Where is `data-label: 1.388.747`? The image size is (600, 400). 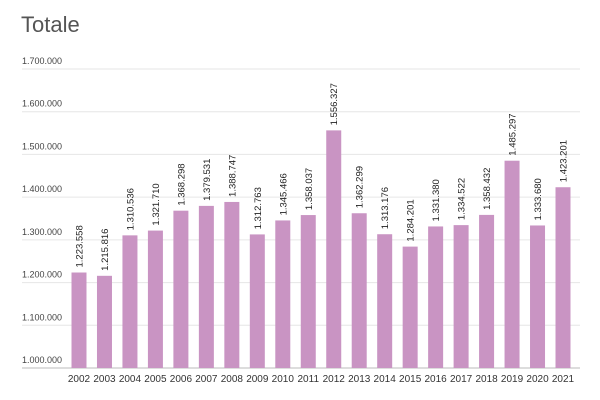 data-label: 1.388.747 is located at coordinates (232, 176).